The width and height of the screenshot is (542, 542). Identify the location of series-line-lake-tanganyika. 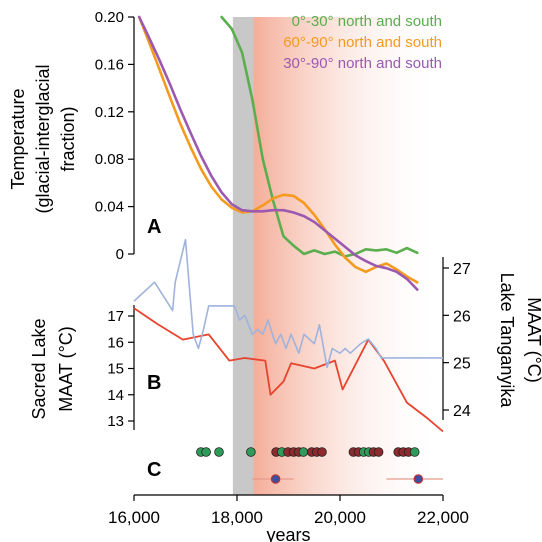
(288, 303).